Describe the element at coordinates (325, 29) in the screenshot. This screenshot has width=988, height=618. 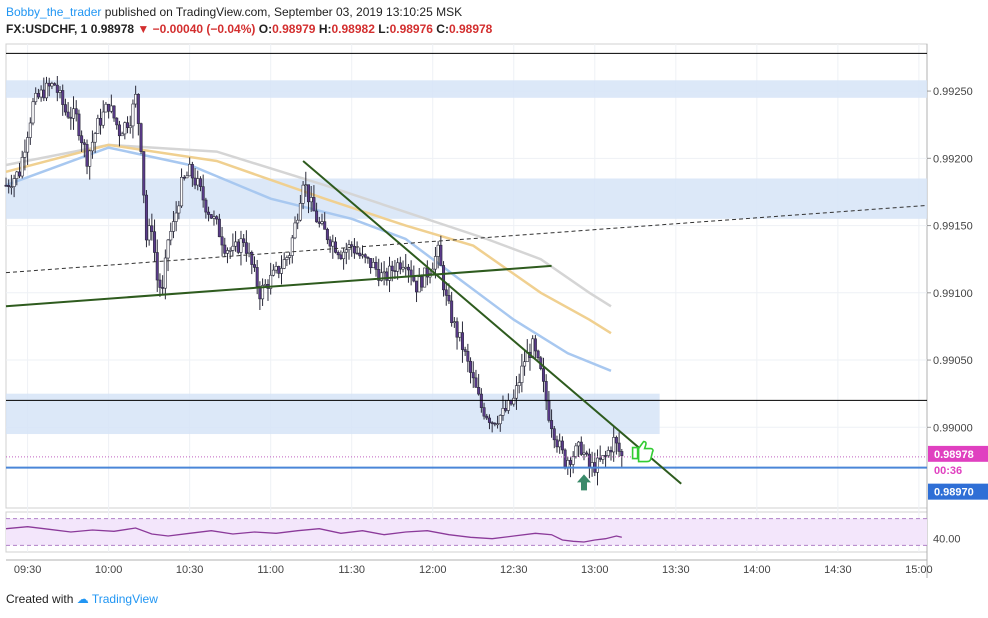
I see `high-label: H:` at that location.